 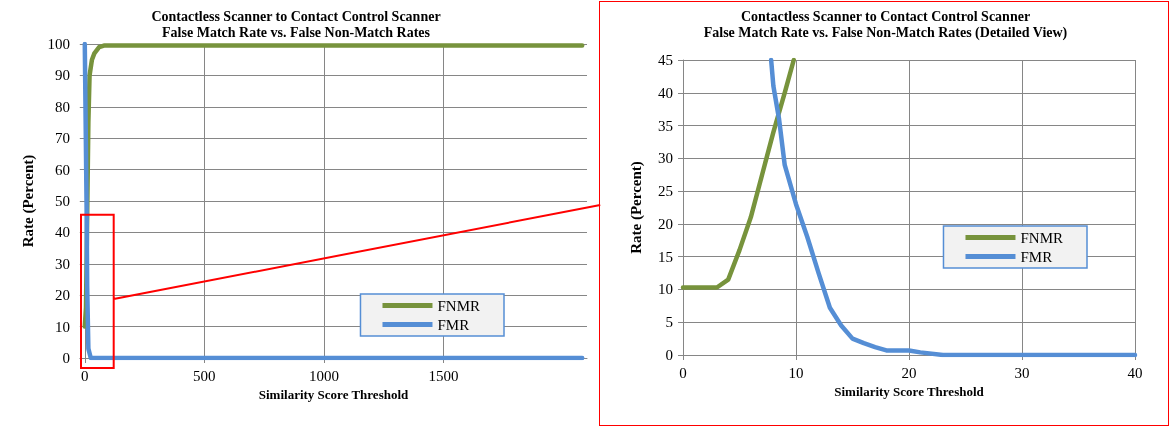 I want to click on y-tick-label: 100, so click(x=58, y=44).